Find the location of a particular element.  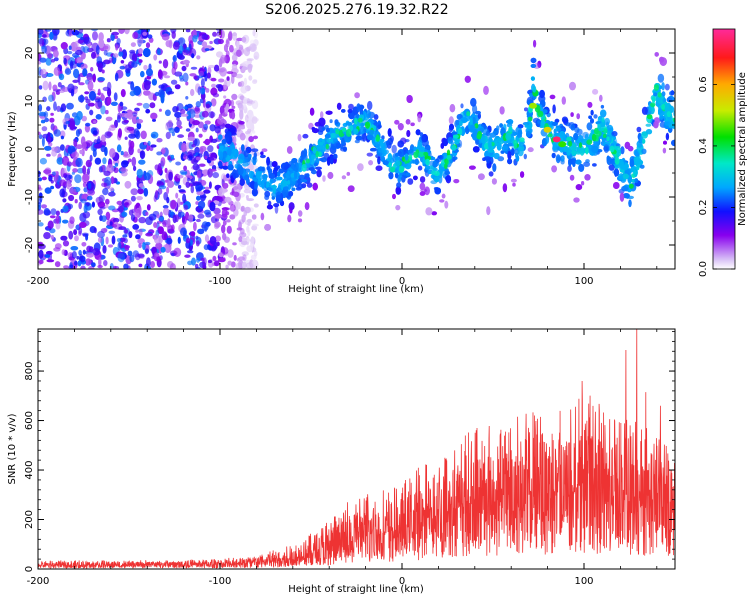

snr-xtick-label: 0 is located at coordinates (402, 581).